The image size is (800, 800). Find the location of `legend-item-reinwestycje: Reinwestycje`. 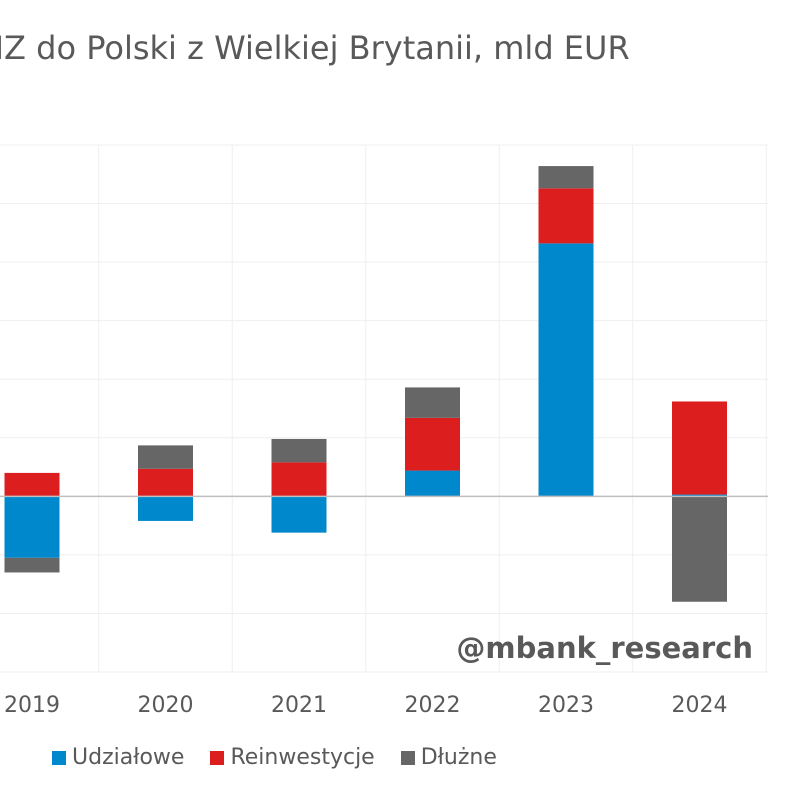

legend-item-reinwestycje: Reinwestycje is located at coordinates (292, 757).